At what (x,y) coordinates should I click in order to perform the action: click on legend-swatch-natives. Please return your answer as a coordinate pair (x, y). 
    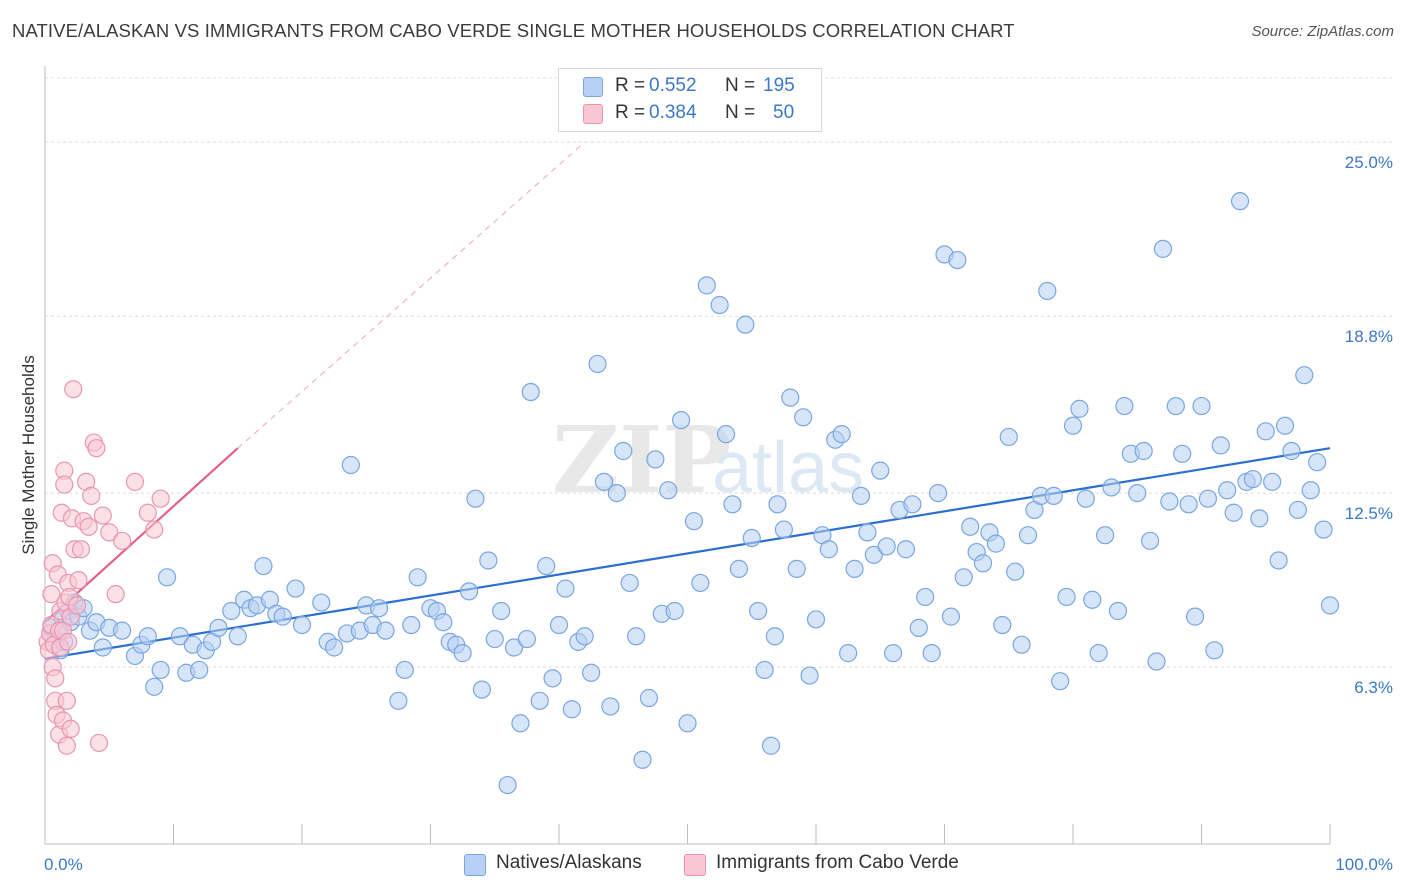
    Looking at the image, I should click on (475, 865).